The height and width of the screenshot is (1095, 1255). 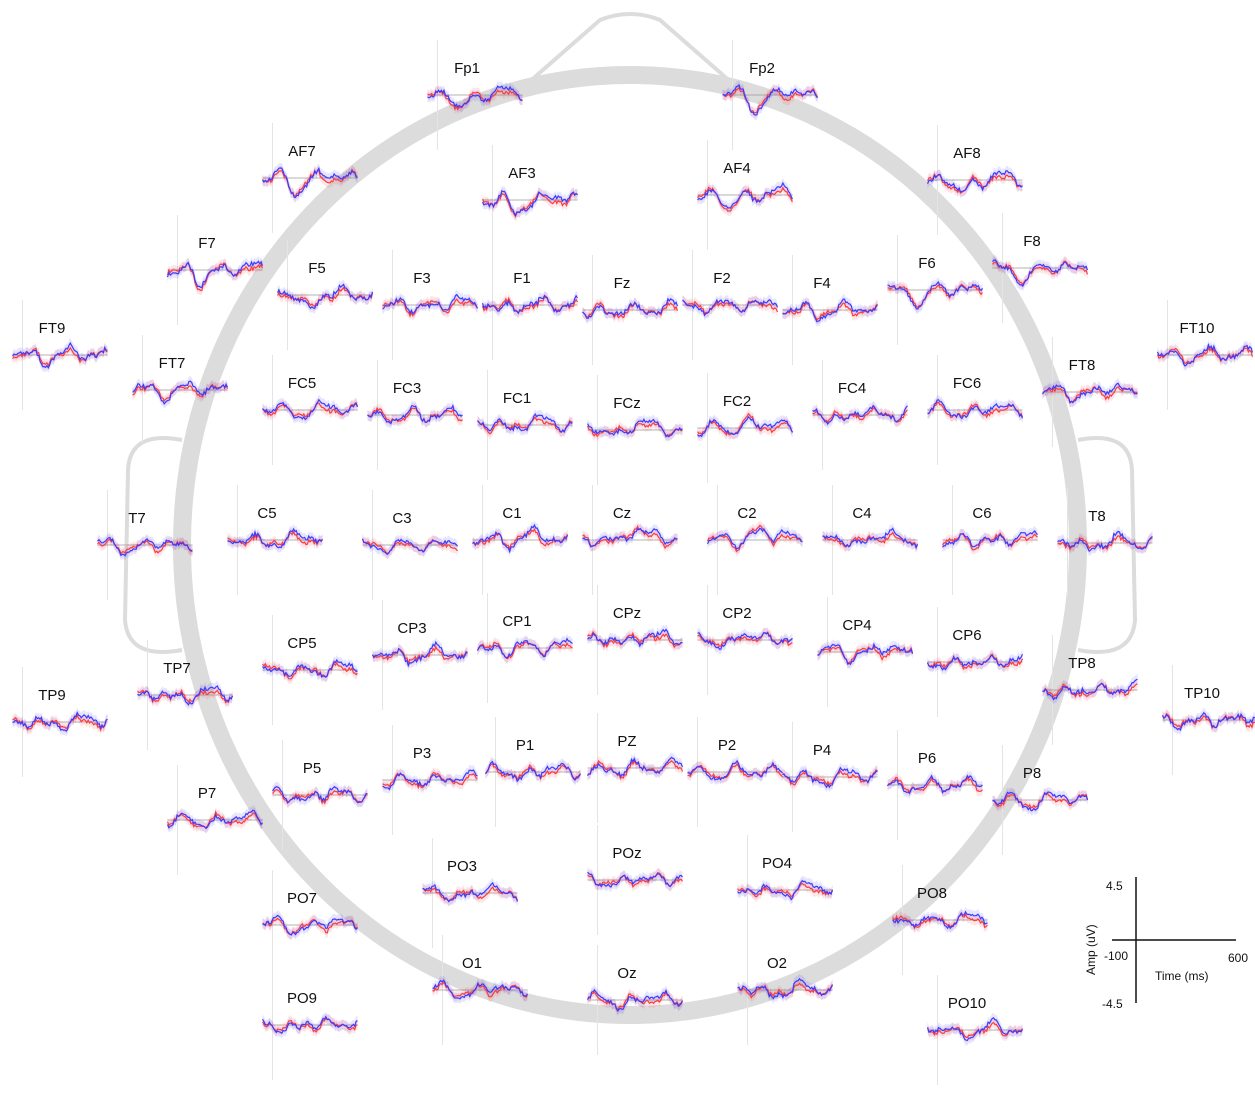 What do you see at coordinates (177, 668) in the screenshot?
I see `electrode-label: TP7` at bounding box center [177, 668].